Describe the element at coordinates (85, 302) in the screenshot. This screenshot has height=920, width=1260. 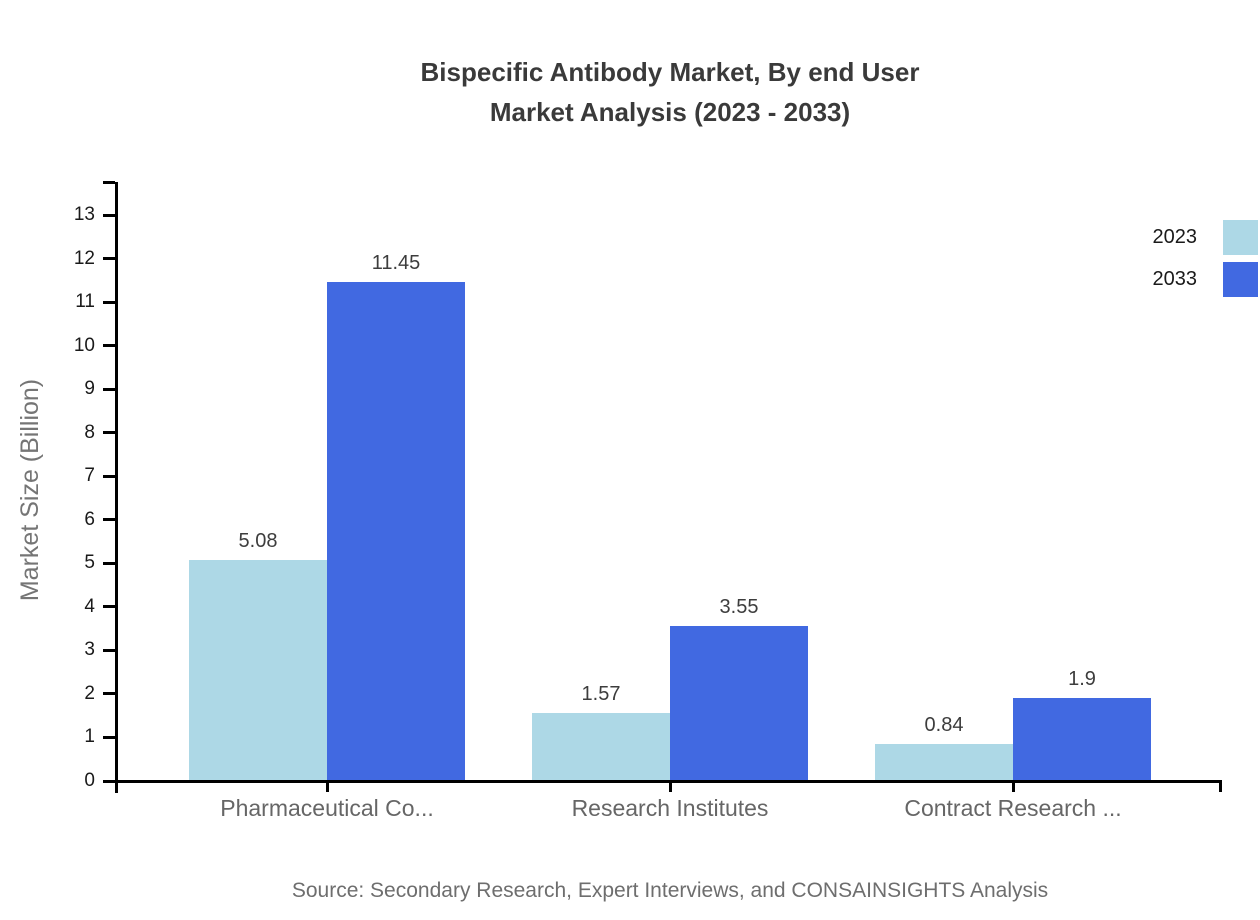
I see `y-tick-label: 11` at that location.